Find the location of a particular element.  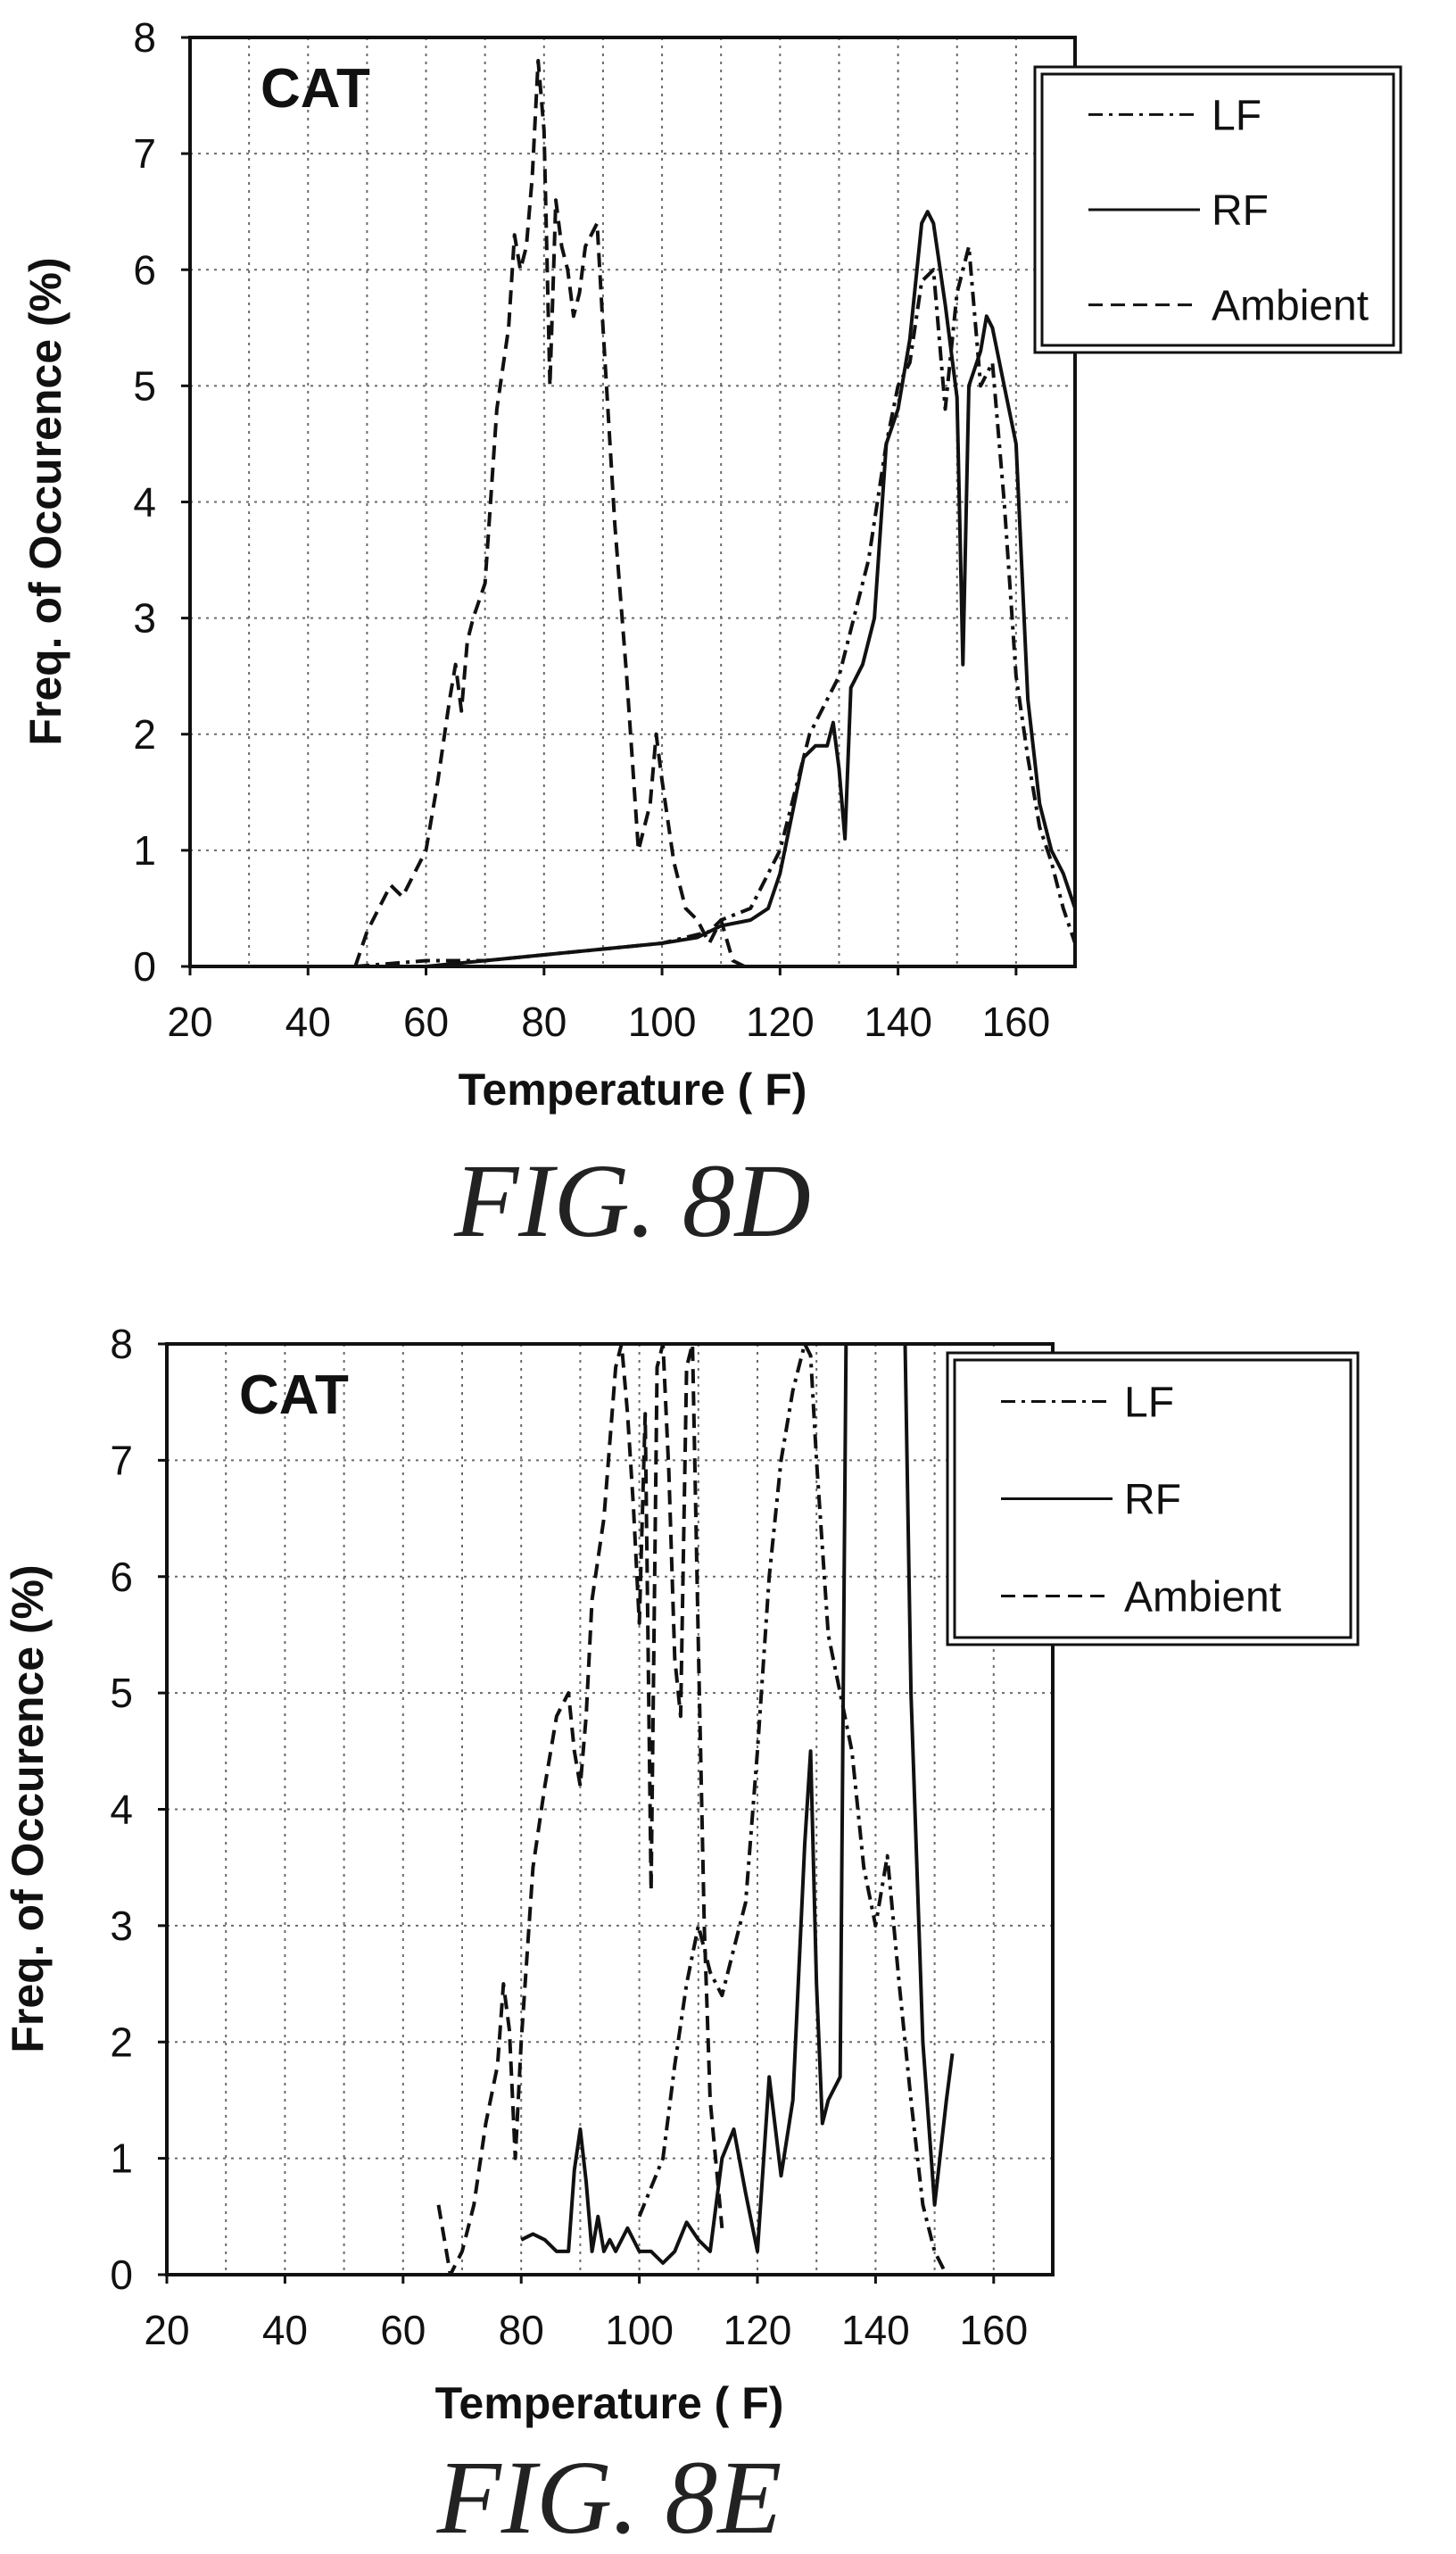

figure-caption: FIG. 8D is located at coordinates (632, 1200).